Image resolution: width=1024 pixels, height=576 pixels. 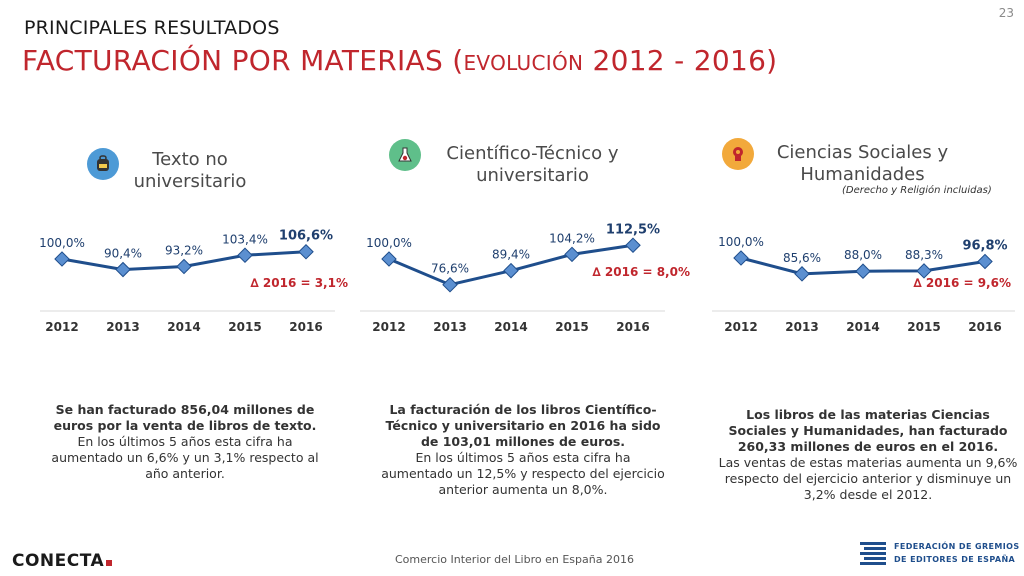 What do you see at coordinates (873, 553) in the screenshot?
I see `federacion-mark-icon` at bounding box center [873, 553].